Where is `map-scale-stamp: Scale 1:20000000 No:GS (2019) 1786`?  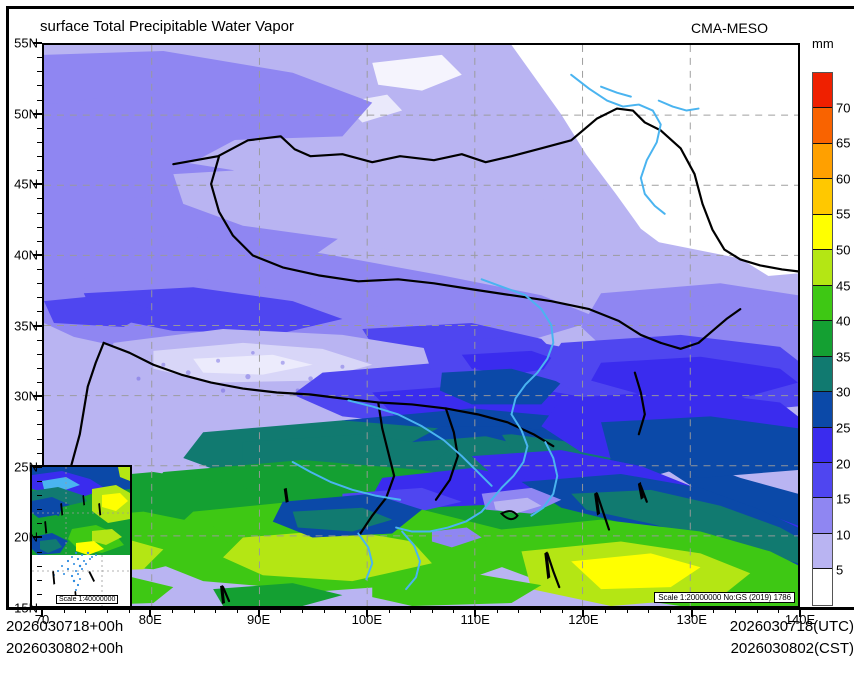 map-scale-stamp: Scale 1:20000000 No:GS (2019) 1786 is located at coordinates (724, 597).